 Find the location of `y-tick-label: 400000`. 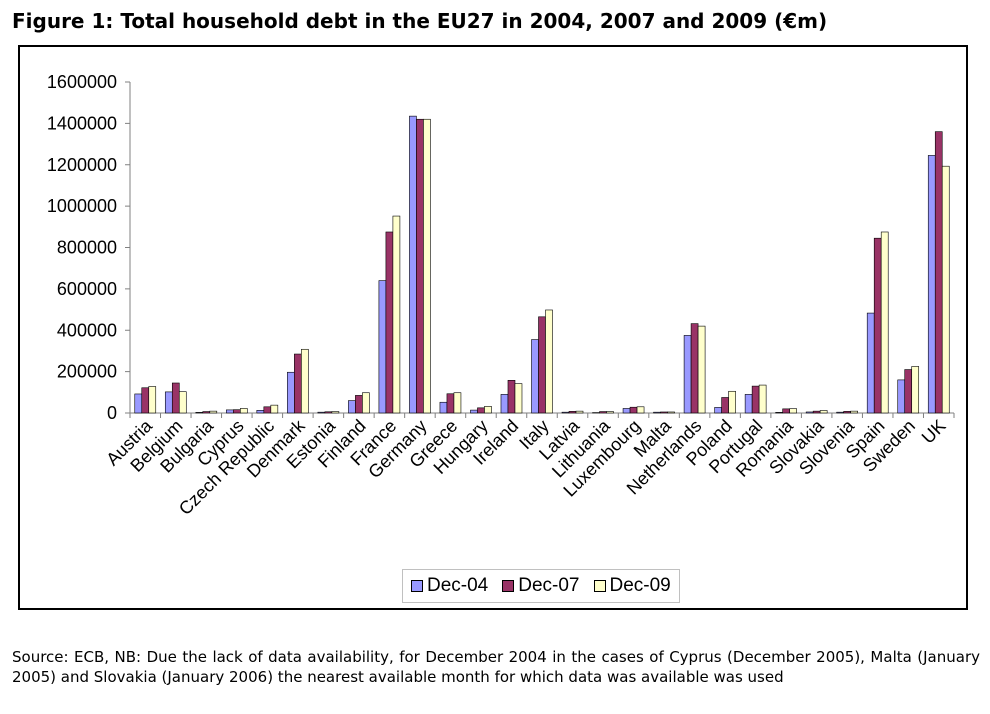

y-tick-label: 400000 is located at coordinates (87, 330).